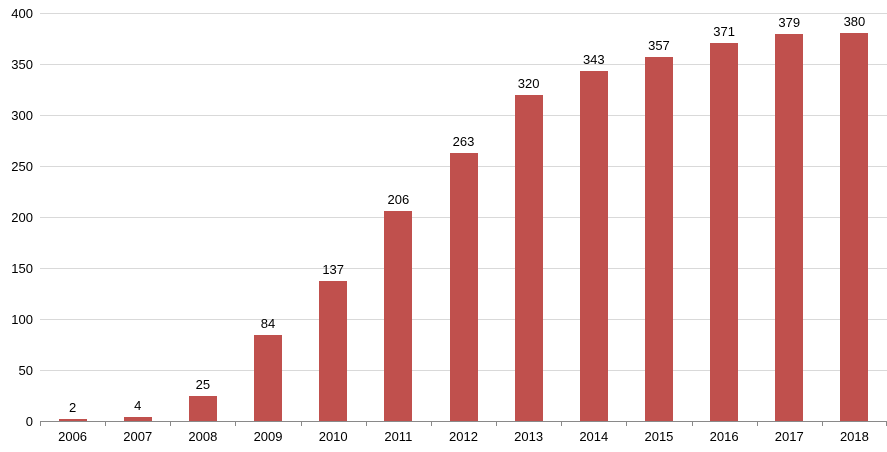 The height and width of the screenshot is (452, 887). What do you see at coordinates (529, 436) in the screenshot?
I see `x-tick-label: 2013` at bounding box center [529, 436].